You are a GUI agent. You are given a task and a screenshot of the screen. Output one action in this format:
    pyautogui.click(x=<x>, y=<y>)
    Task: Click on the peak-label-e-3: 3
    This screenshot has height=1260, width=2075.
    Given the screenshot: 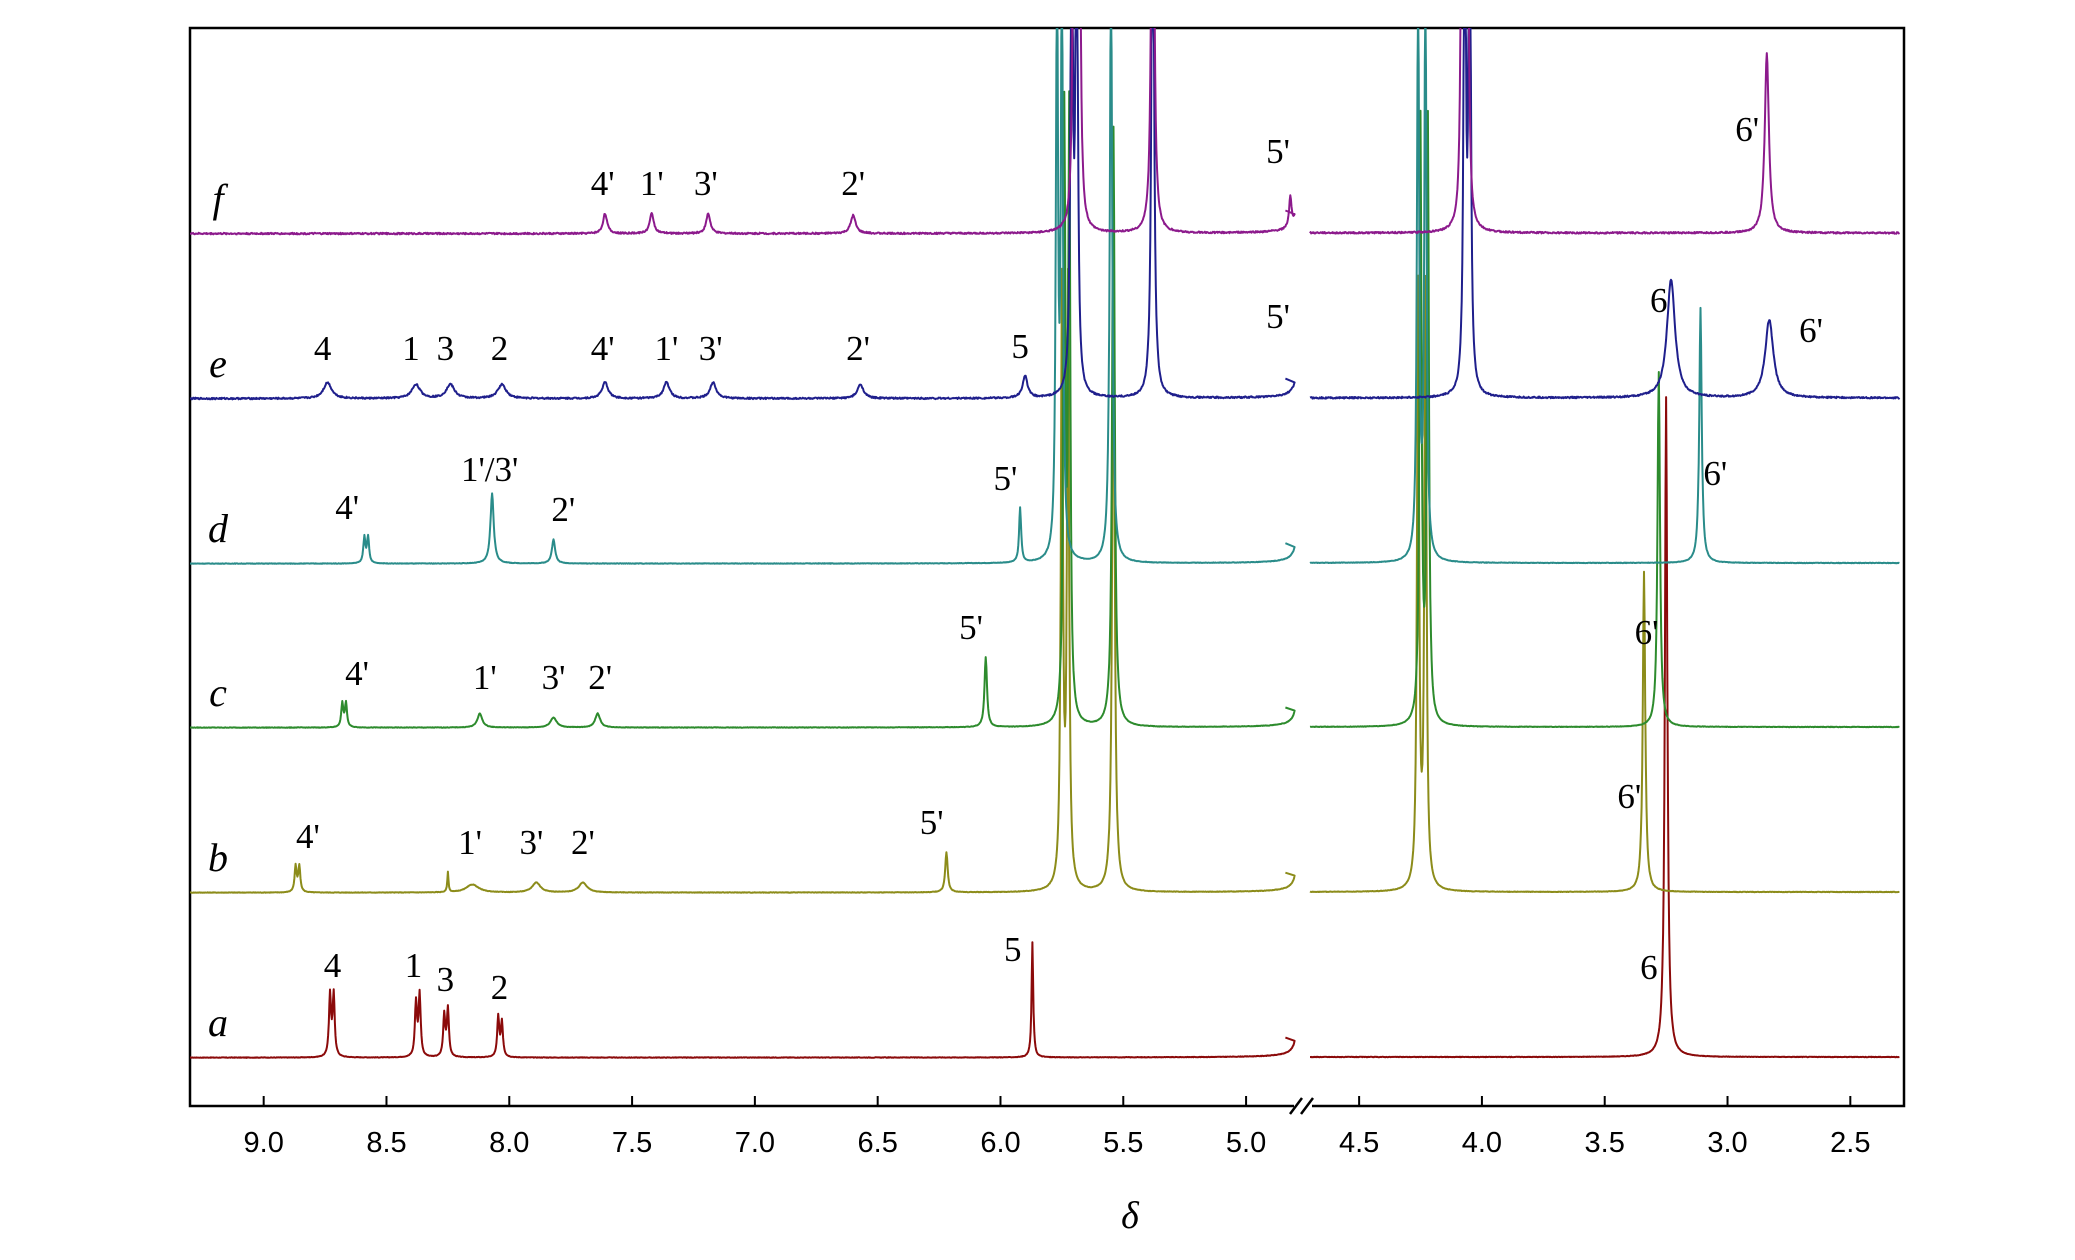 What is the action you would take?
    pyautogui.click(x=446, y=348)
    